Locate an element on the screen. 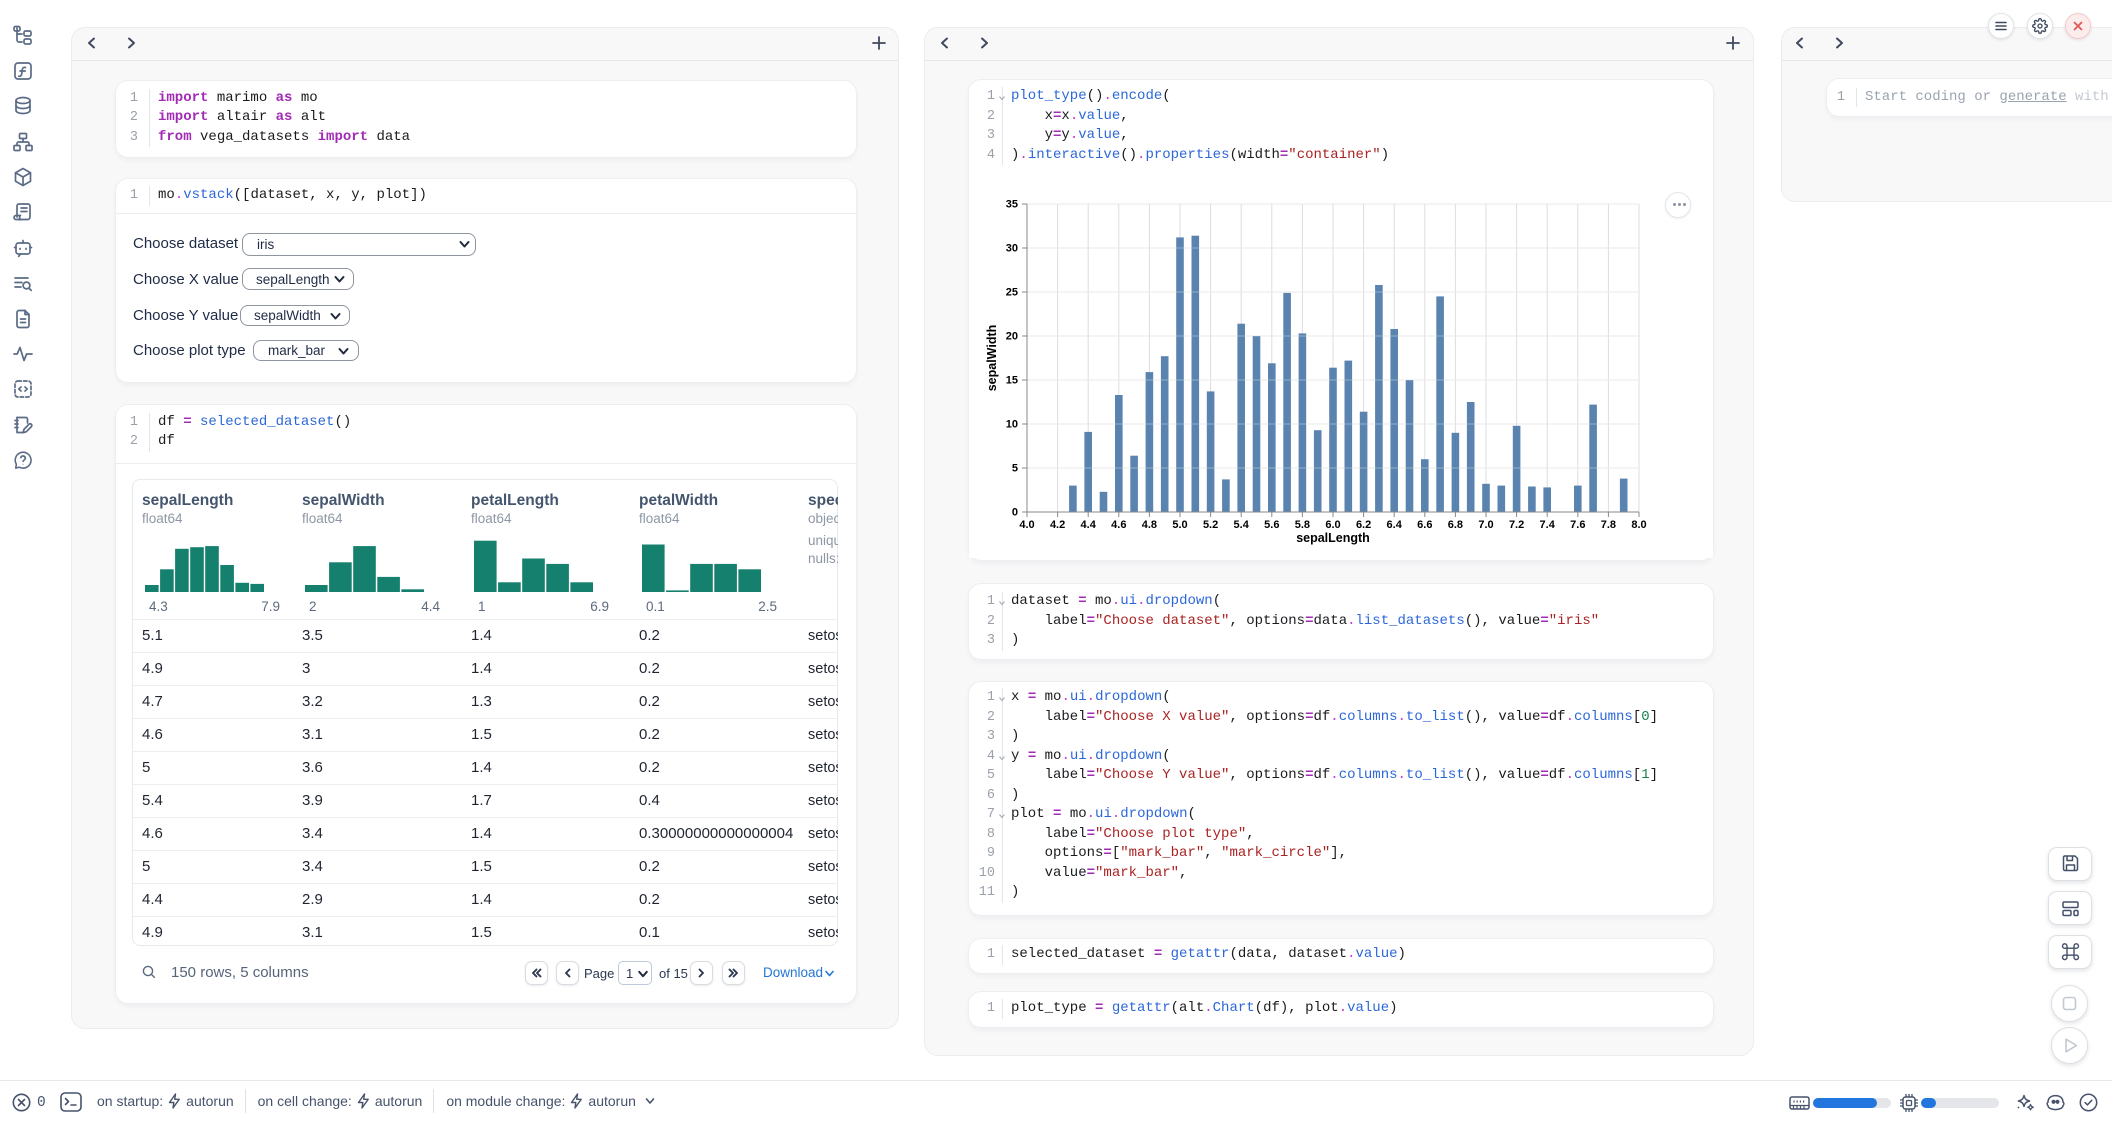 Image resolution: width=2112 pixels, height=1122 pixels. svg-text: 6.4 is located at coordinates (1395, 525).